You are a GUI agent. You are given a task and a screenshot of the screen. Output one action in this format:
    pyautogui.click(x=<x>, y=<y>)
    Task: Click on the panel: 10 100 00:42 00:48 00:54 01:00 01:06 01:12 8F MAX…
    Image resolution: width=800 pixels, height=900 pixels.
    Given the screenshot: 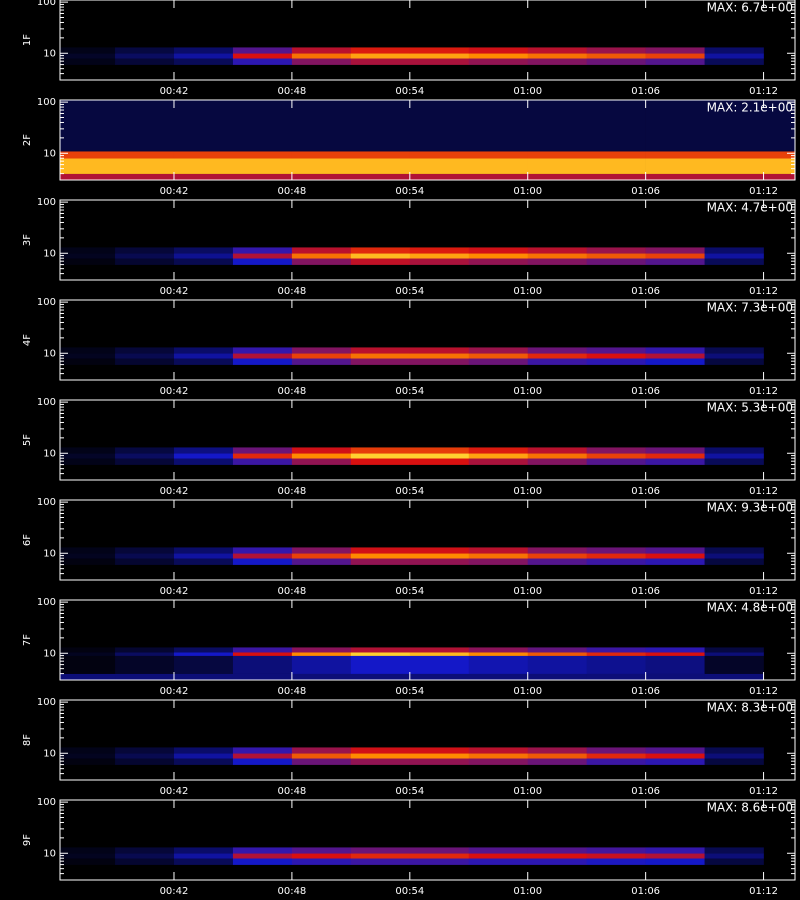 What is the action you would take?
    pyautogui.click(x=409, y=747)
    